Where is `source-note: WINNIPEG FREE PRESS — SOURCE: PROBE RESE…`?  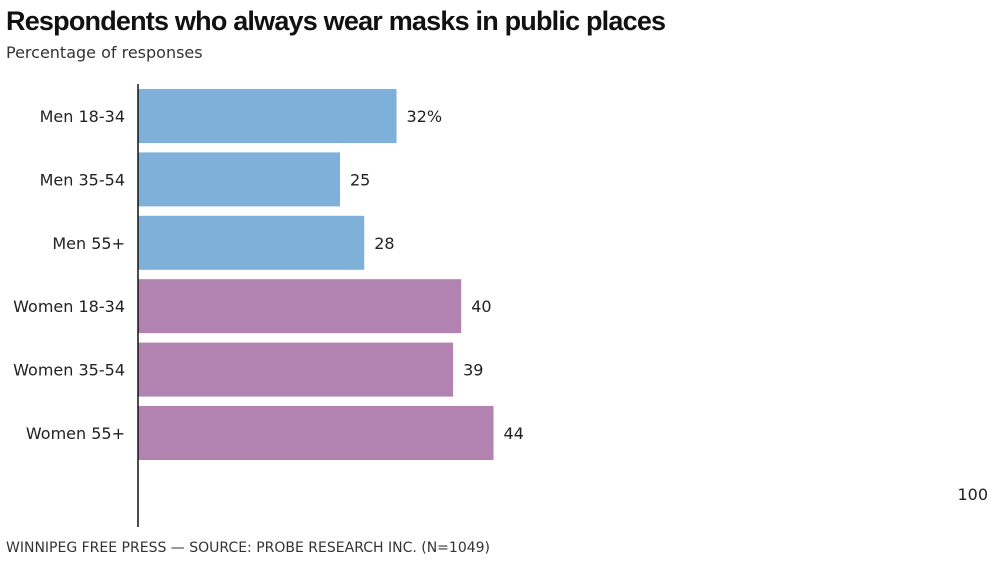
source-note: WINNIPEG FREE PRESS — SOURCE: PROBE RESE… is located at coordinates (248, 548).